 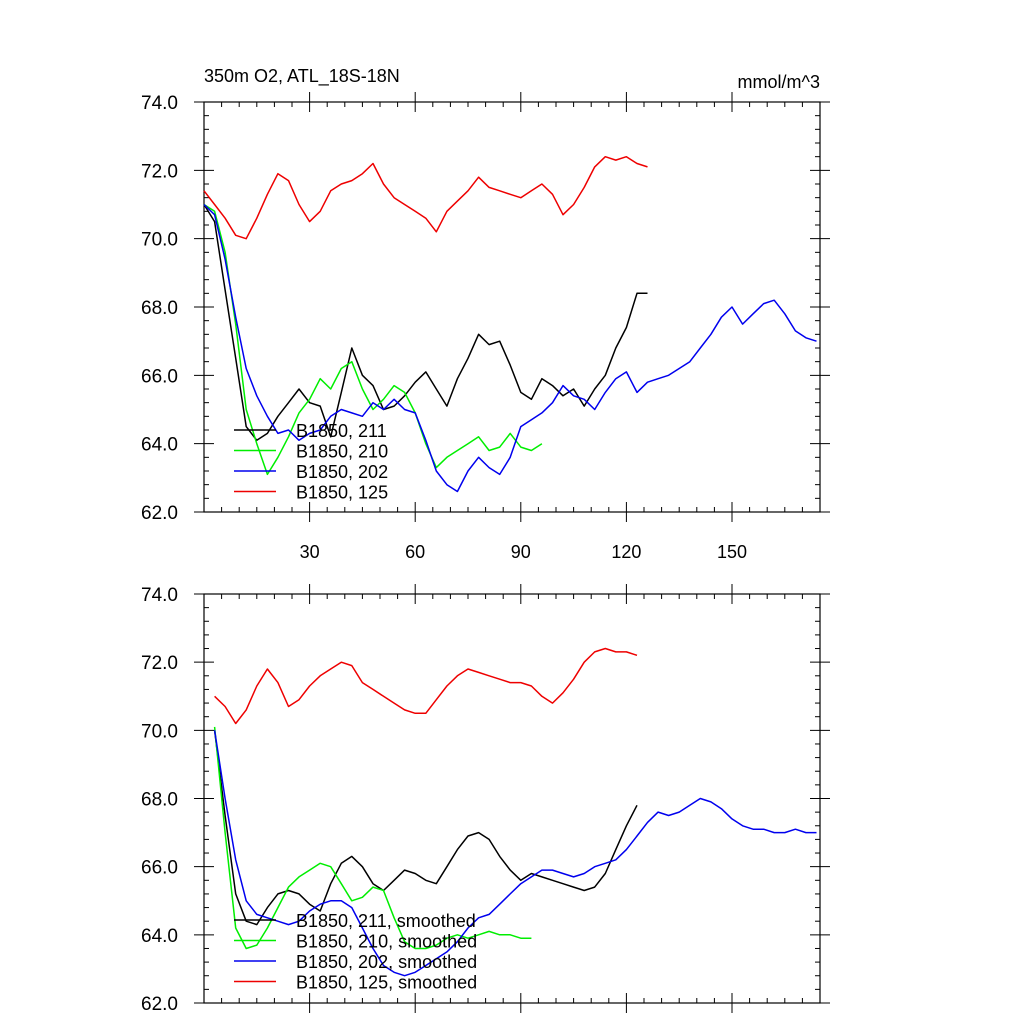 What do you see at coordinates (521, 552) in the screenshot?
I see `x-tick-label: 90` at bounding box center [521, 552].